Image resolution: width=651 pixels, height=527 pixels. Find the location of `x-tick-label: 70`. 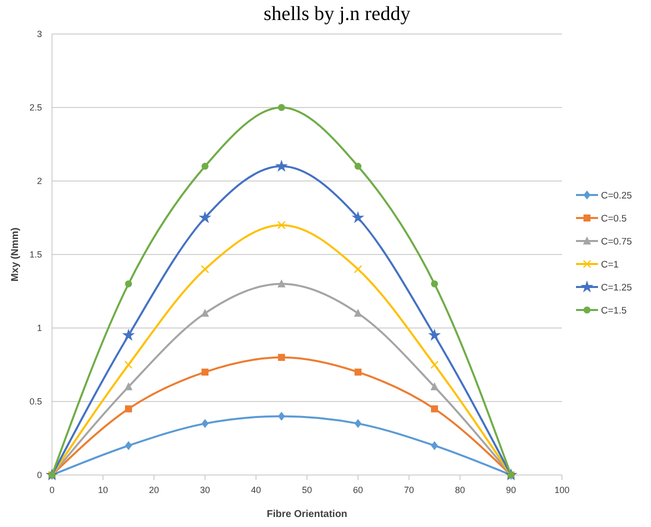

x-tick-label: 70 is located at coordinates (409, 490).